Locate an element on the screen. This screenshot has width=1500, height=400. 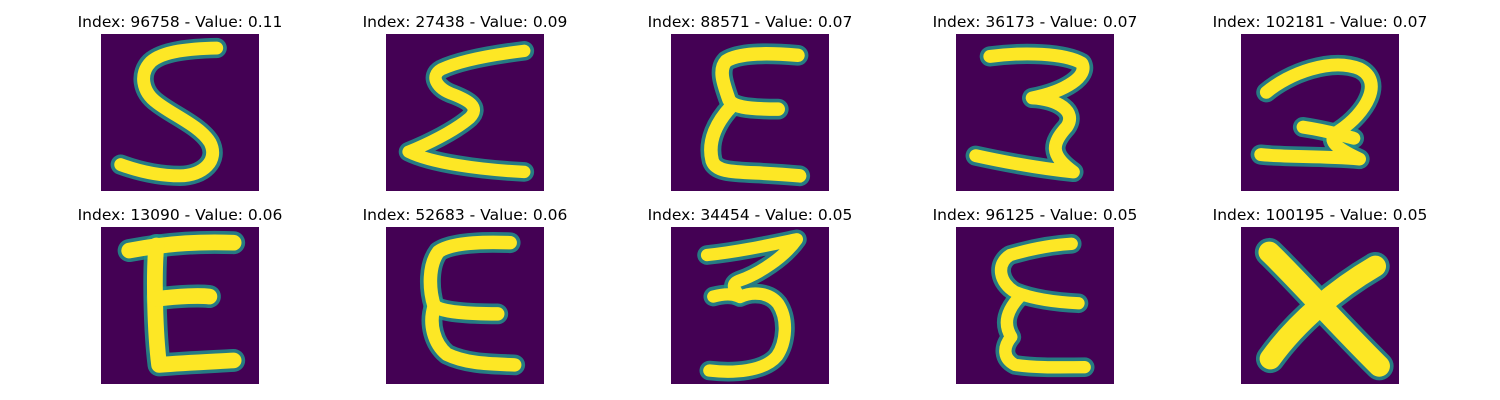
panel: Index: 100195 - Value: 0.05 is located at coordinates (1320, 300).